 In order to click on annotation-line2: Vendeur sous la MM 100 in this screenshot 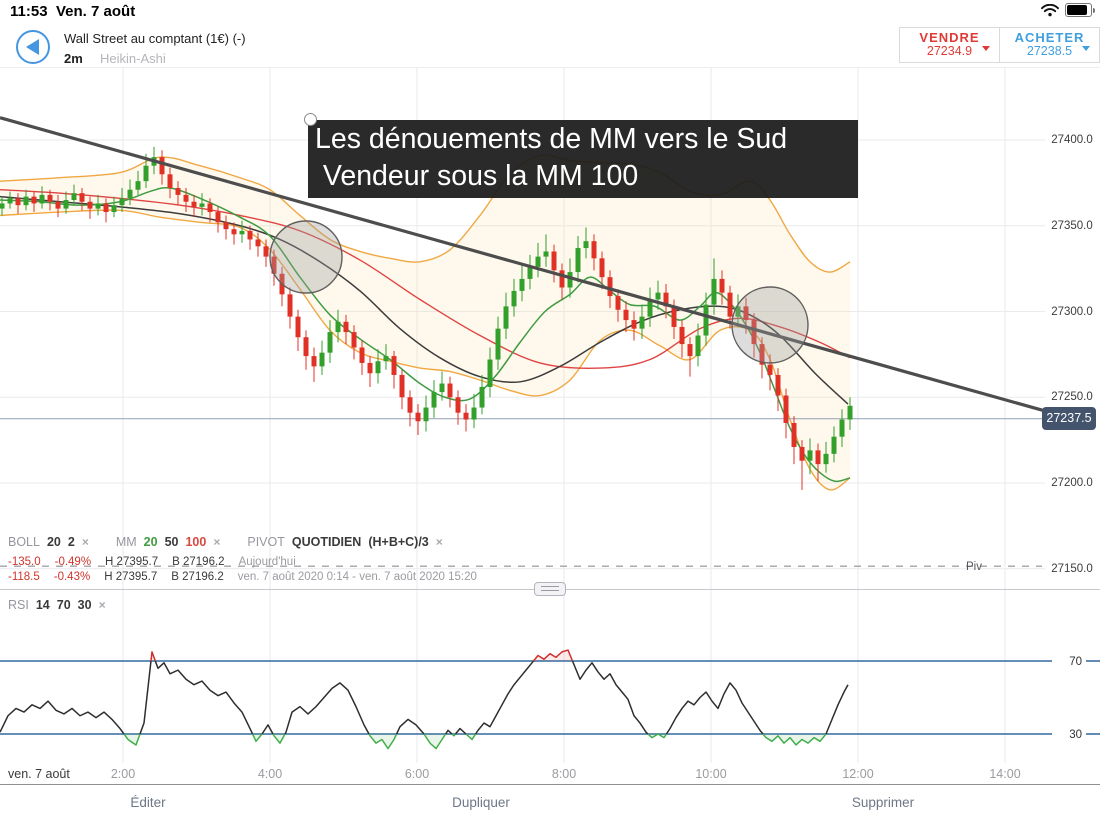, I will do `click(477, 176)`.